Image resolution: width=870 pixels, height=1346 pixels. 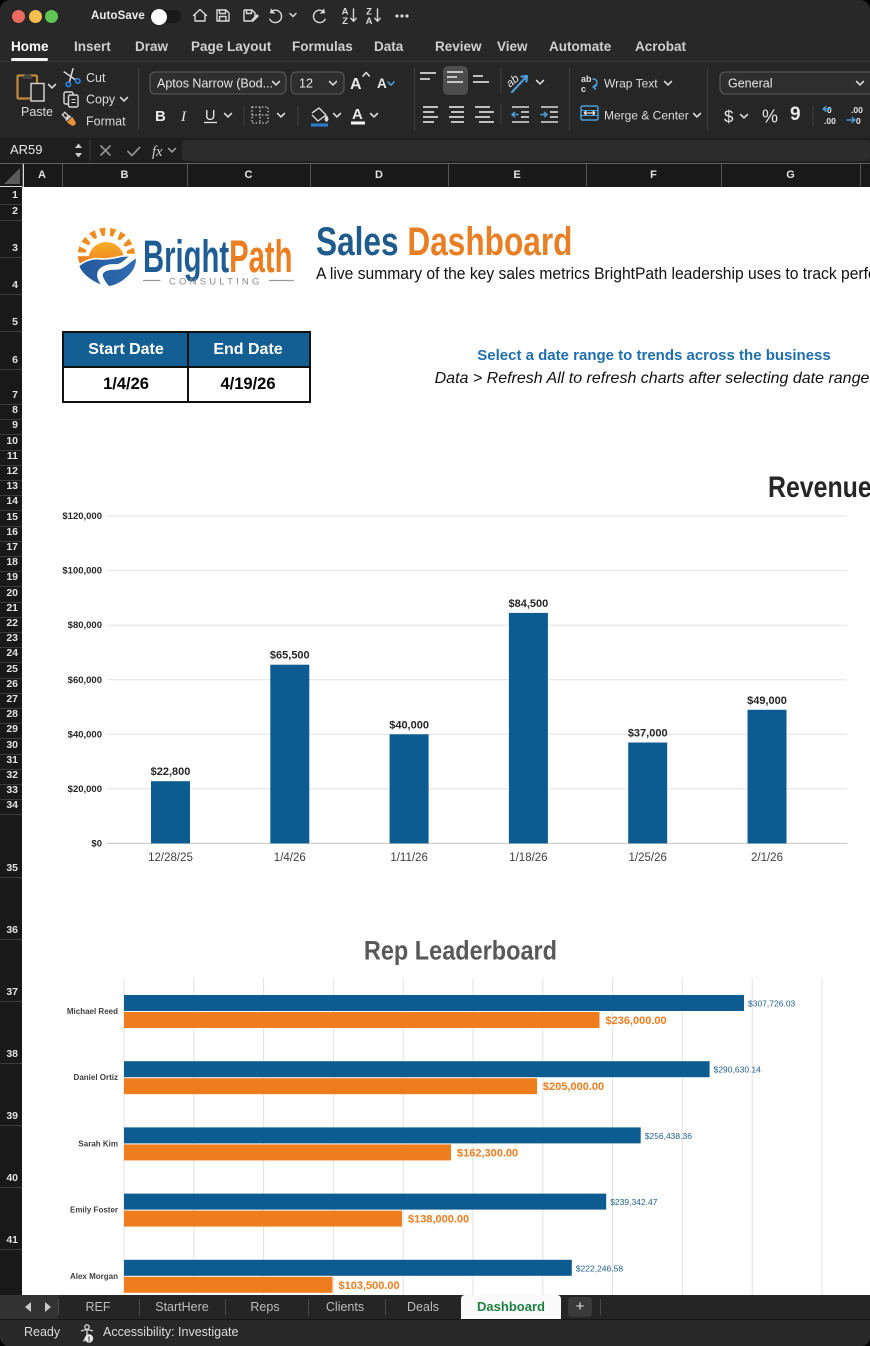 I want to click on svg-text: $37,000, so click(x=648, y=734).